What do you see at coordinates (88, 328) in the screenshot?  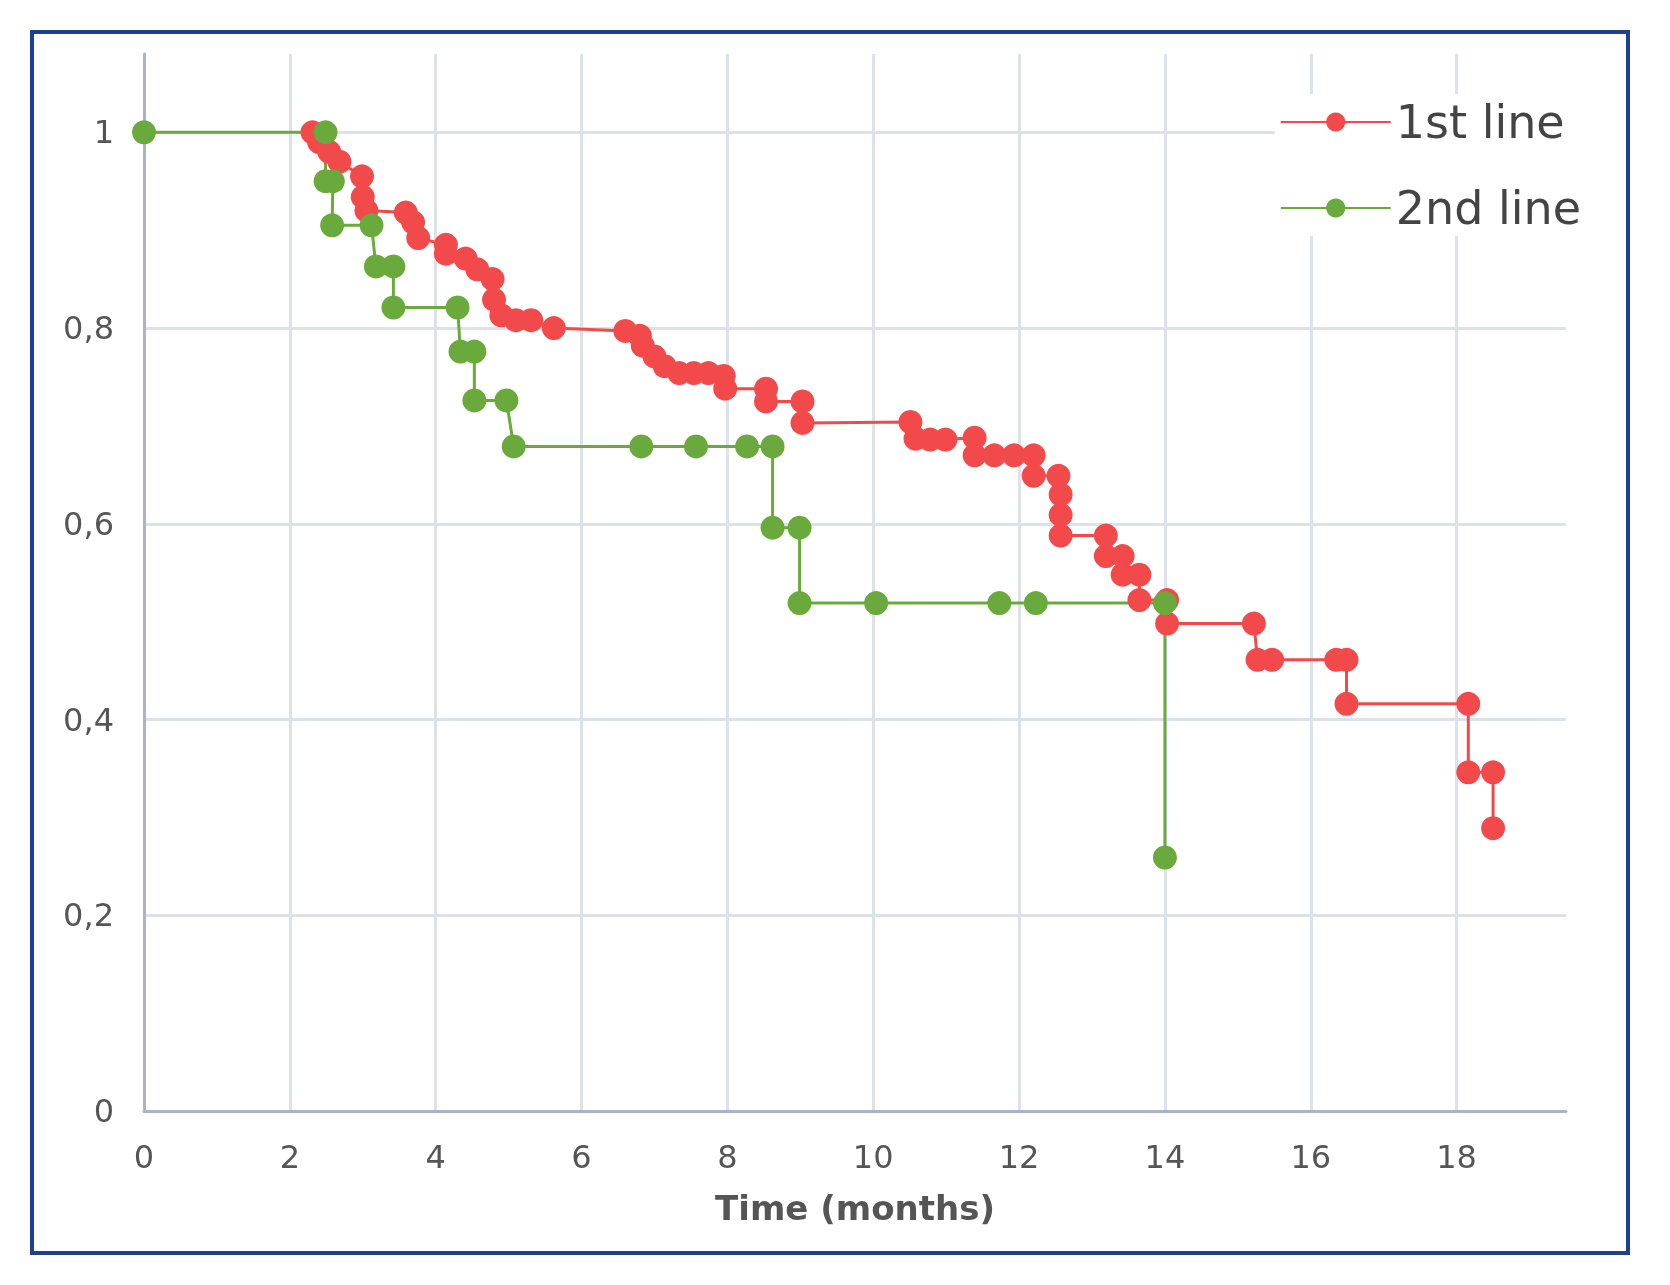 I see `y-tick-label: 0,8` at bounding box center [88, 328].